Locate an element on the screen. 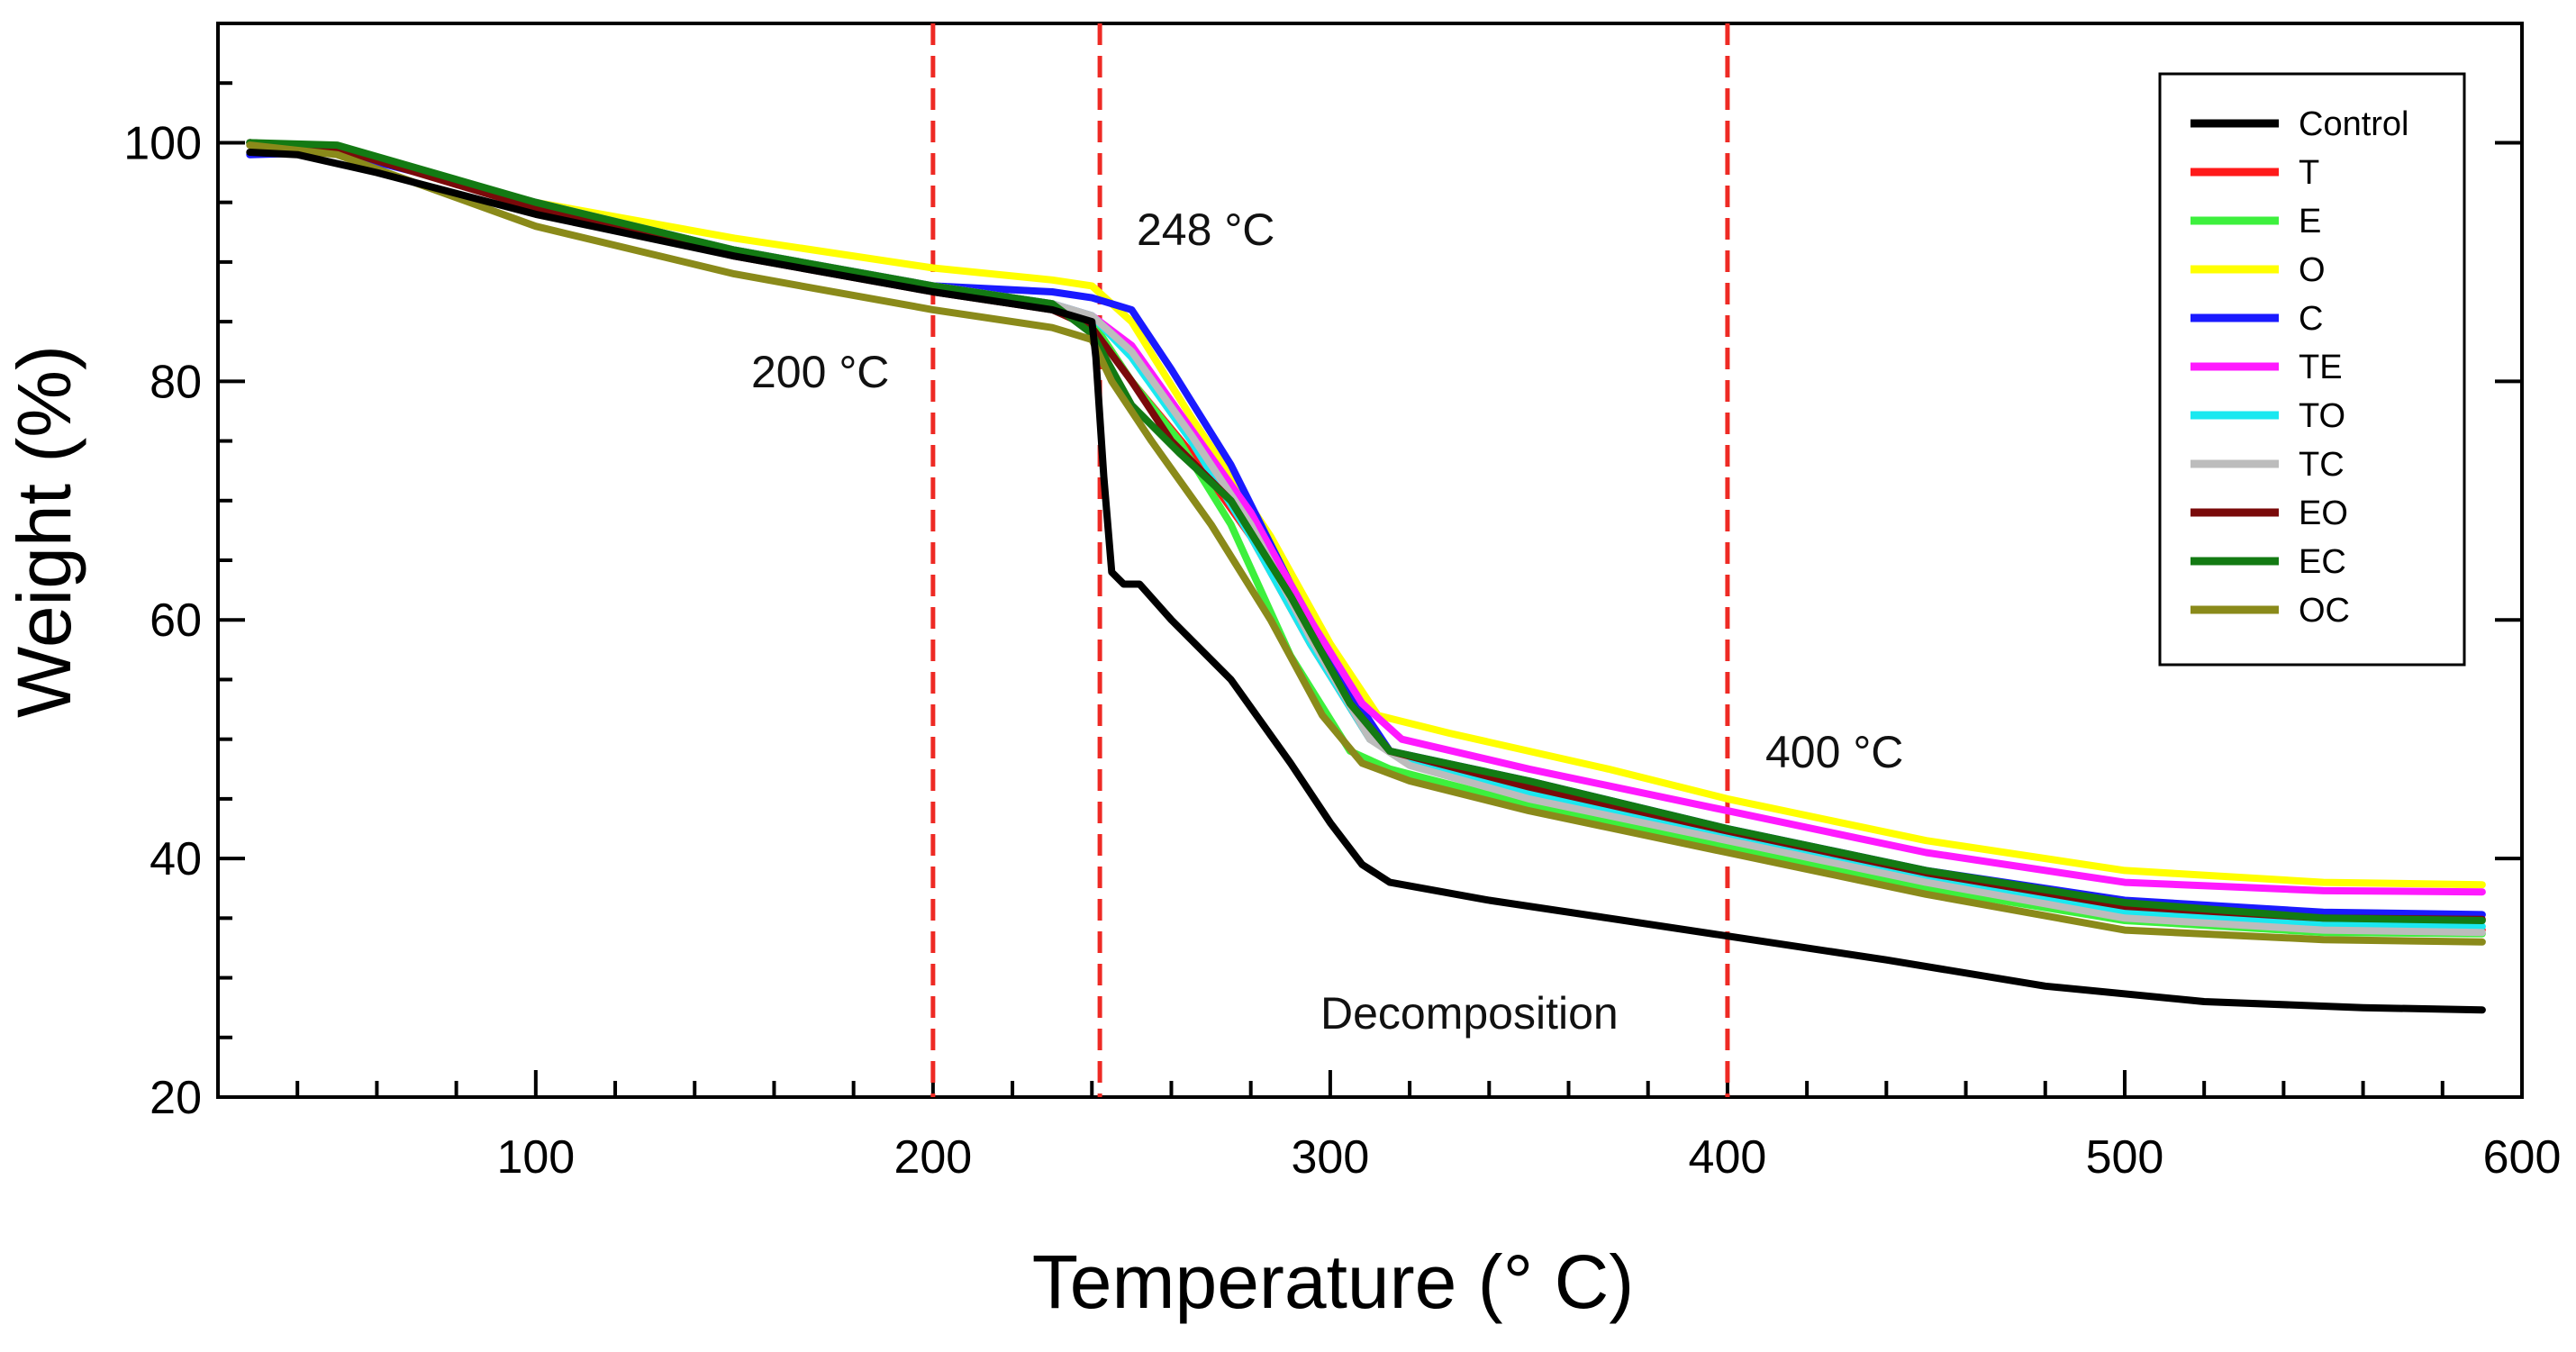 This screenshot has width=2576, height=1352. x-tick-label: 200 is located at coordinates (932, 1157).